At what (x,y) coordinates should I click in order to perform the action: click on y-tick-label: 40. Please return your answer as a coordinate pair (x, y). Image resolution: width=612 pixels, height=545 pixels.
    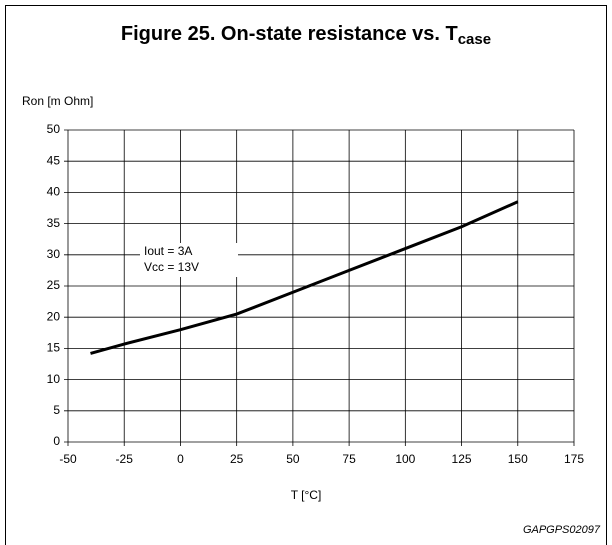
    Looking at the image, I should click on (54, 192).